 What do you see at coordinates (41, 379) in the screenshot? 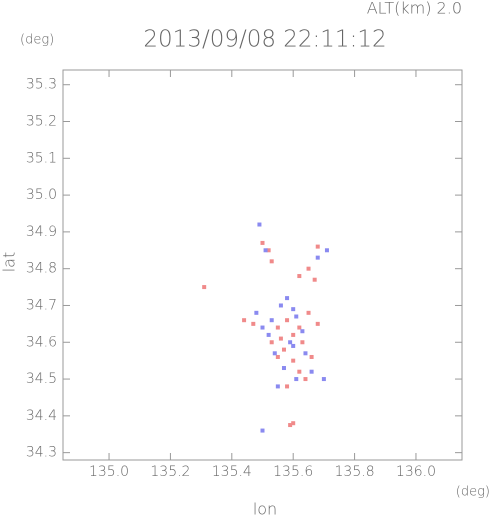
I see `y-tick-label: 34.5` at bounding box center [41, 379].